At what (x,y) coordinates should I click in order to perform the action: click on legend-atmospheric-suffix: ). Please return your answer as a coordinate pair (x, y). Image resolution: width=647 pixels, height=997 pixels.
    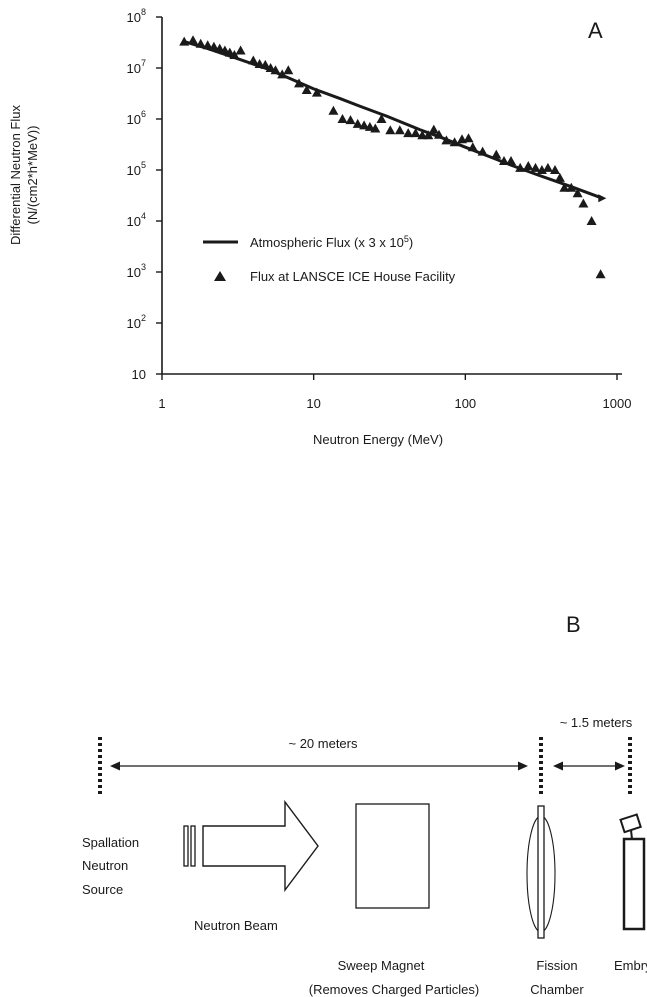
    Looking at the image, I should click on (411, 242).